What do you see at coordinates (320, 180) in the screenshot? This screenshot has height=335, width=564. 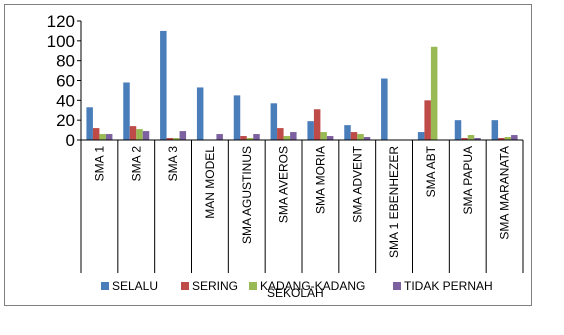 I see `category-label: SMA MORIA` at bounding box center [320, 180].